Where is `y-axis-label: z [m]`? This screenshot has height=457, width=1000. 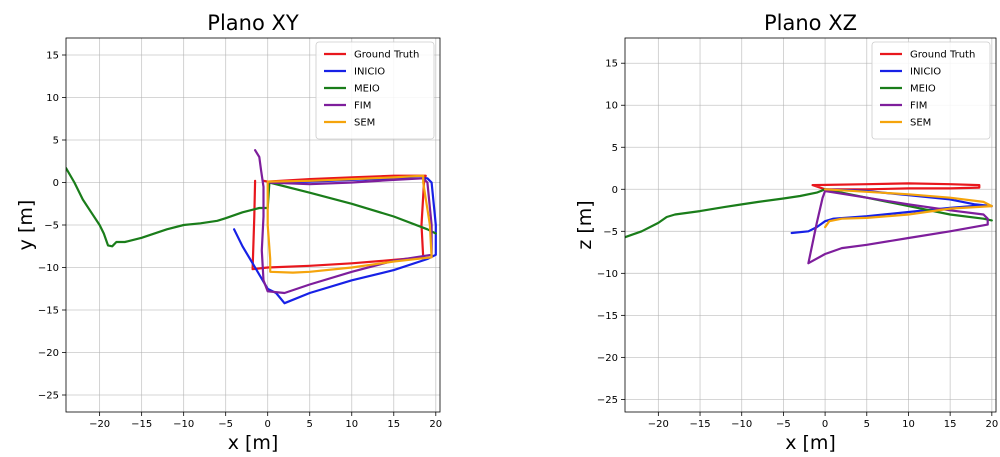 y-axis-label: z [m] is located at coordinates (585, 224).